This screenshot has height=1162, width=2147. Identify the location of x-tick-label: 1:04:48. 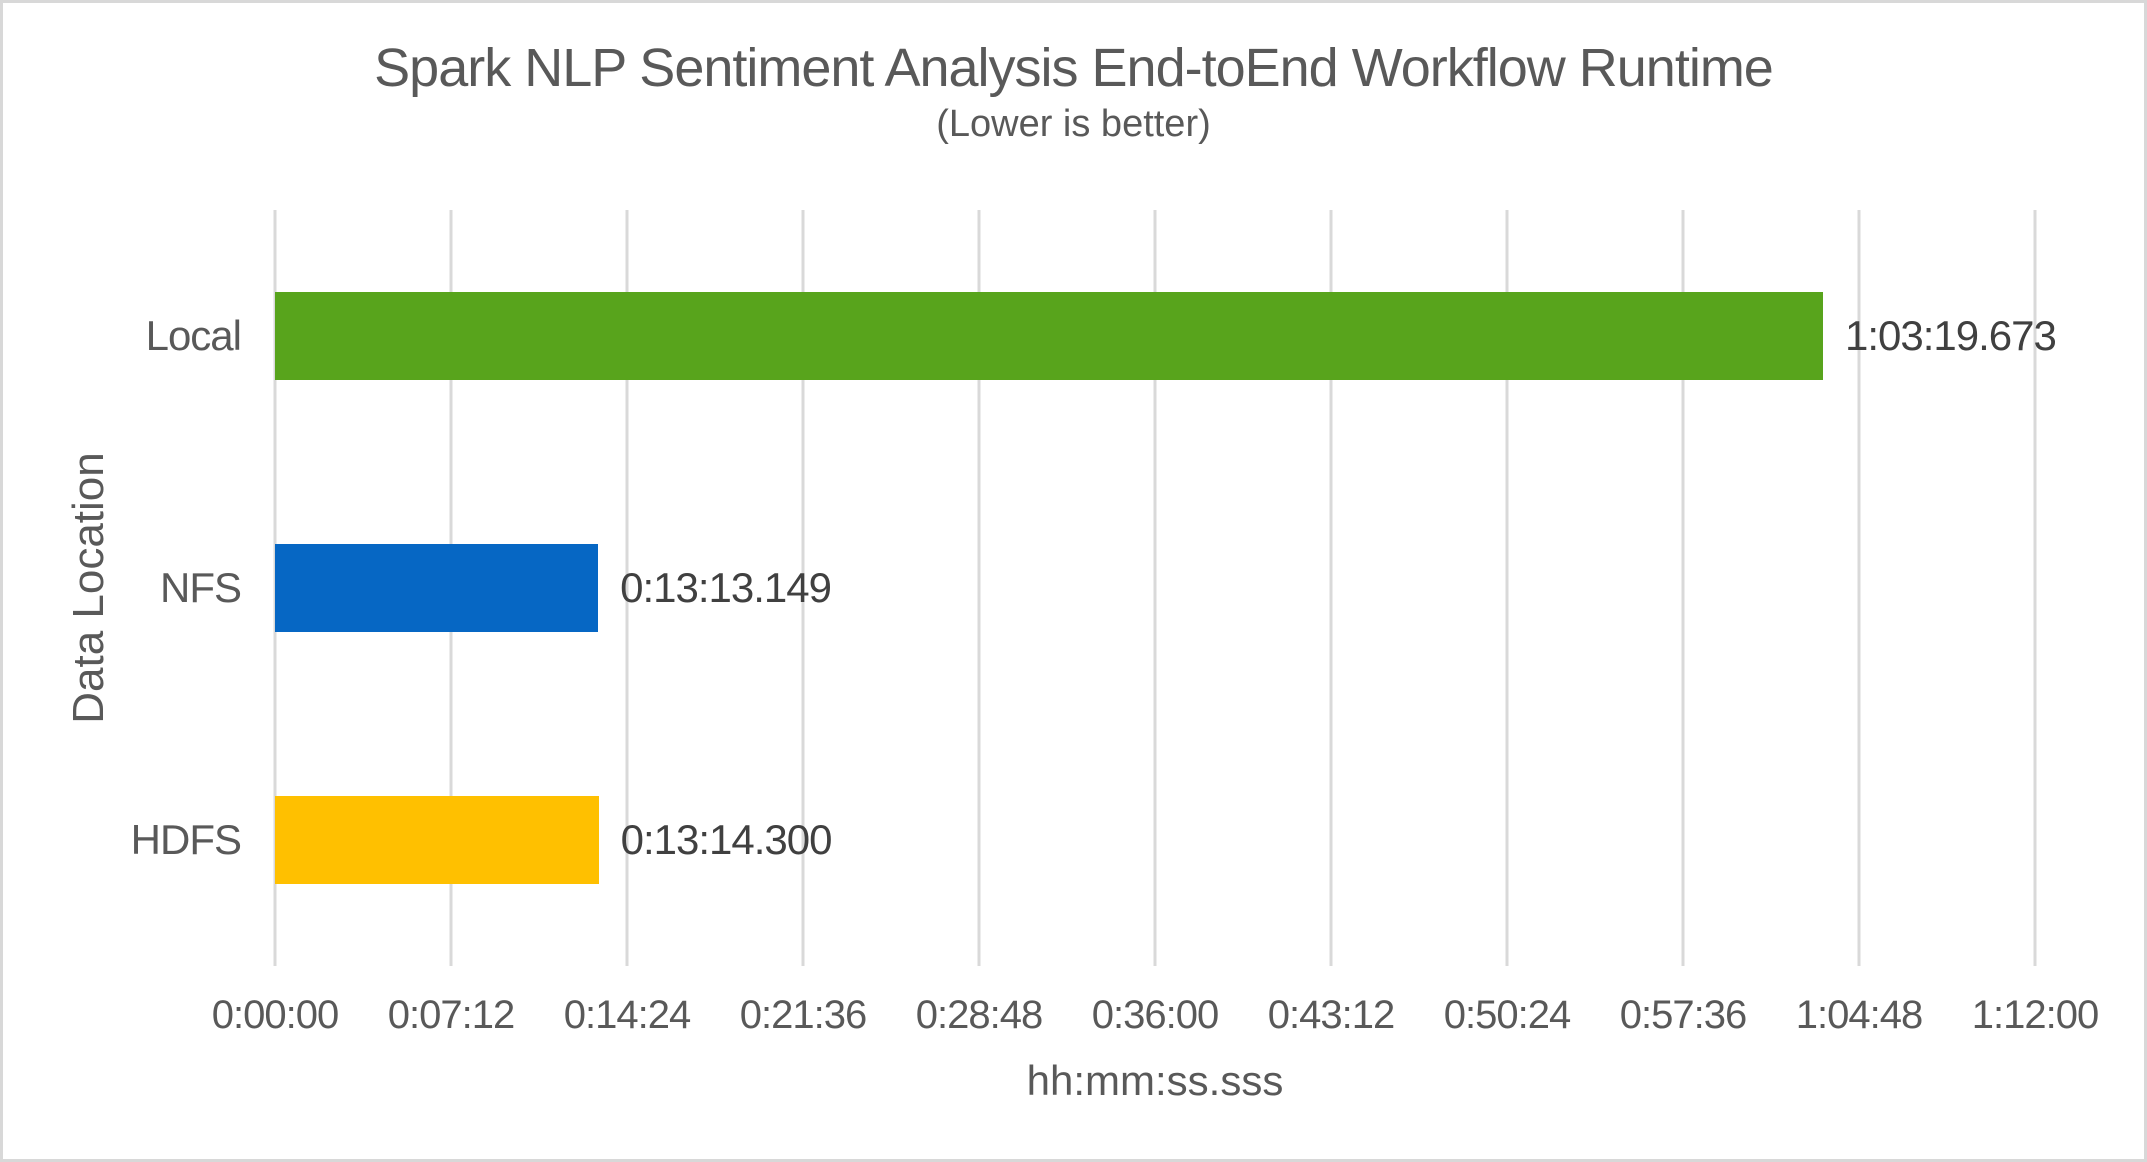
(1859, 1015).